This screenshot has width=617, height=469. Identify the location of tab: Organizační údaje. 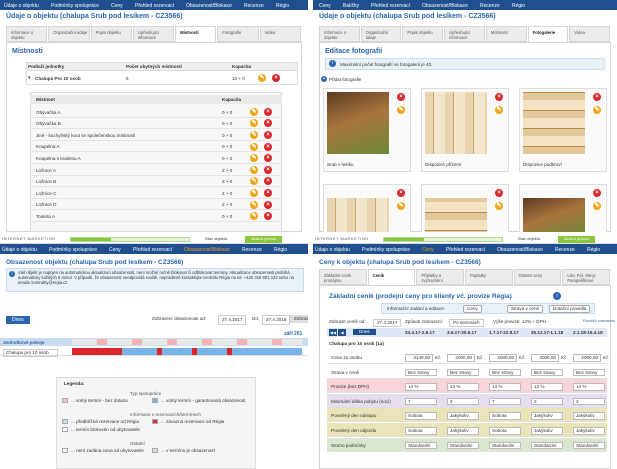
(69, 34).